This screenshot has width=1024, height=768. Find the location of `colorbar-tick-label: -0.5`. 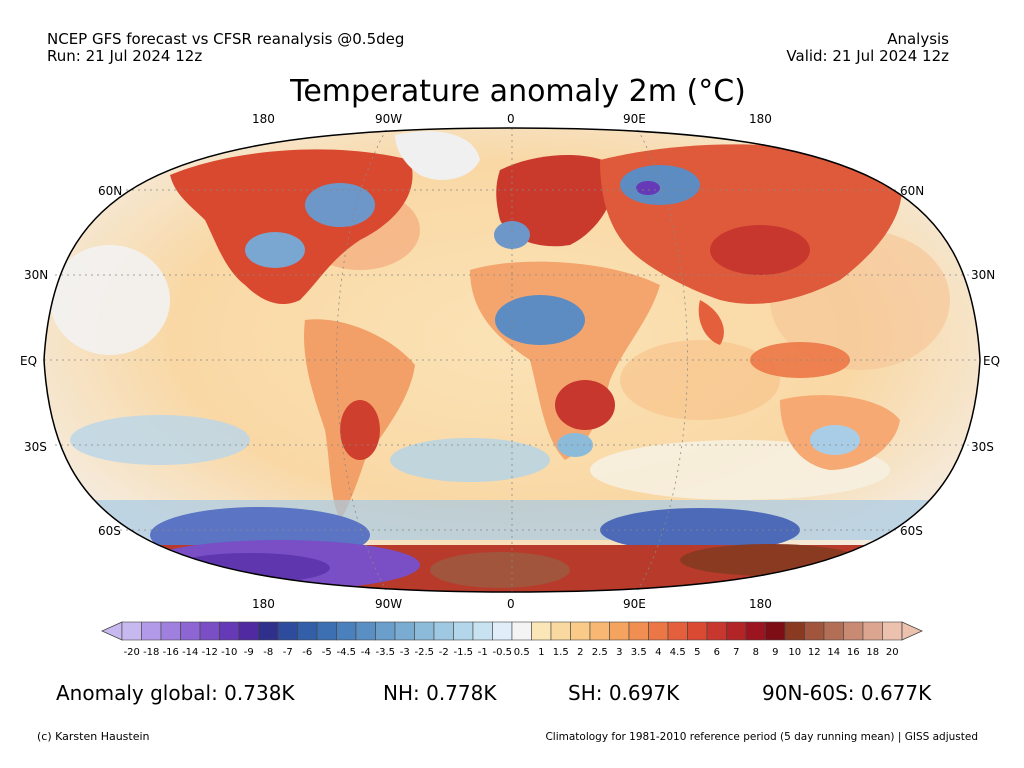

colorbar-tick-label: -0.5 is located at coordinates (502, 652).